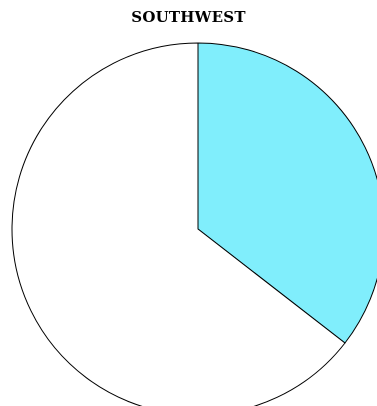 This screenshot has width=377, height=406. What do you see at coordinates (188, 17) in the screenshot?
I see `chart-title: SOUTHWEST` at bounding box center [188, 17].